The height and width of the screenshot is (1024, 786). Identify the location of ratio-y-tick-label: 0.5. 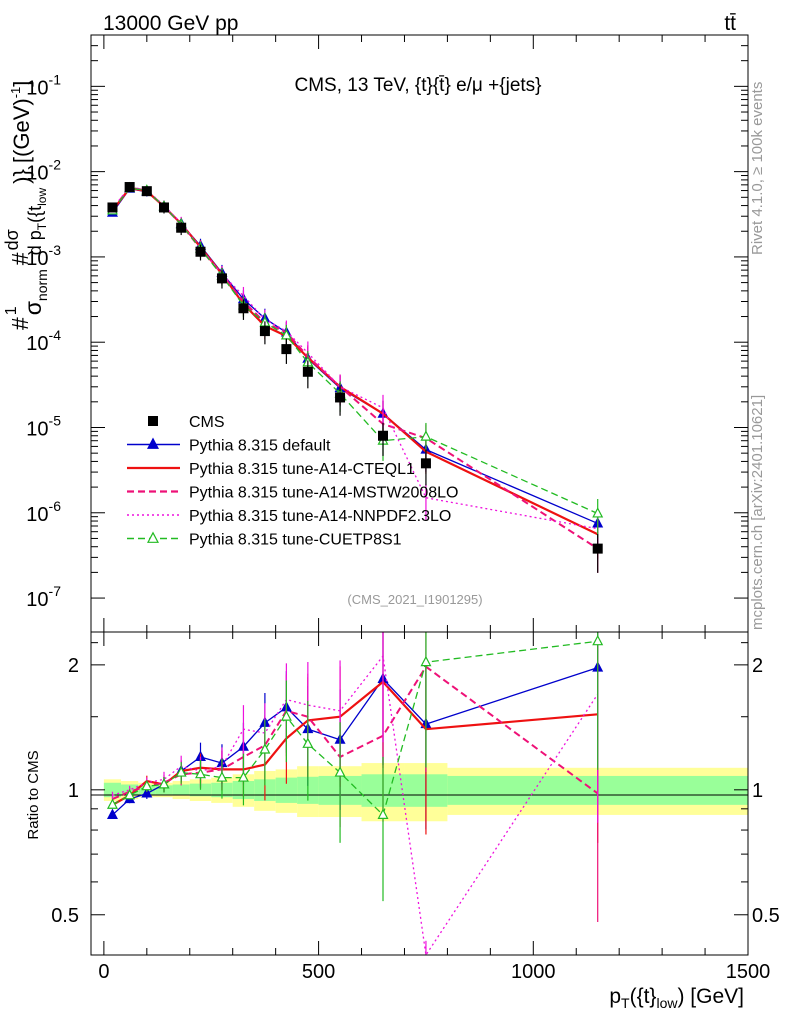
(65, 916).